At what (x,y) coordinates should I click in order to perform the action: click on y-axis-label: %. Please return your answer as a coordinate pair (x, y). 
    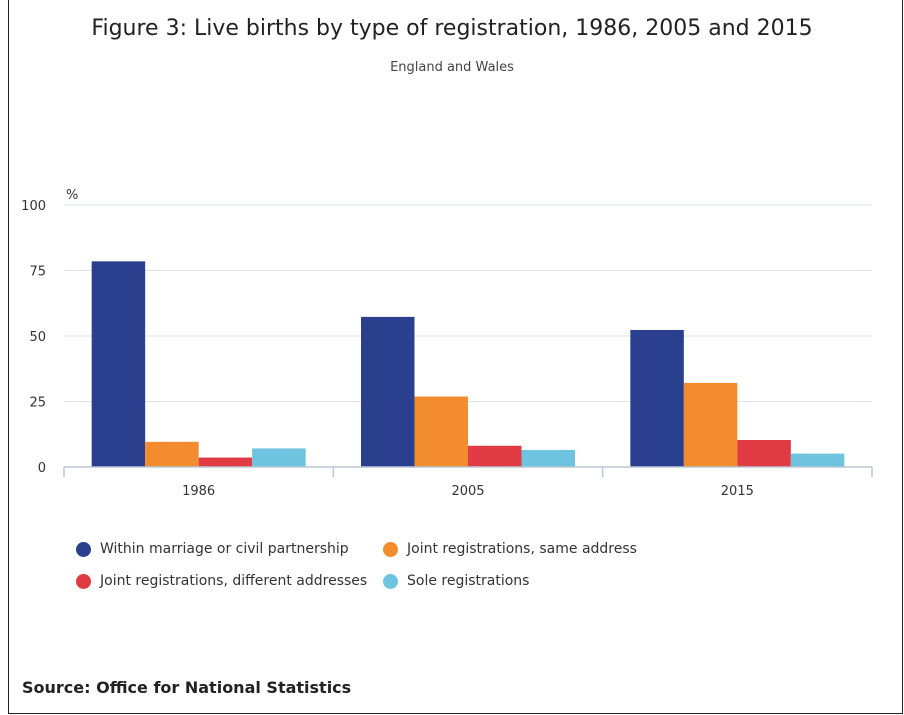
    Looking at the image, I should click on (72, 195).